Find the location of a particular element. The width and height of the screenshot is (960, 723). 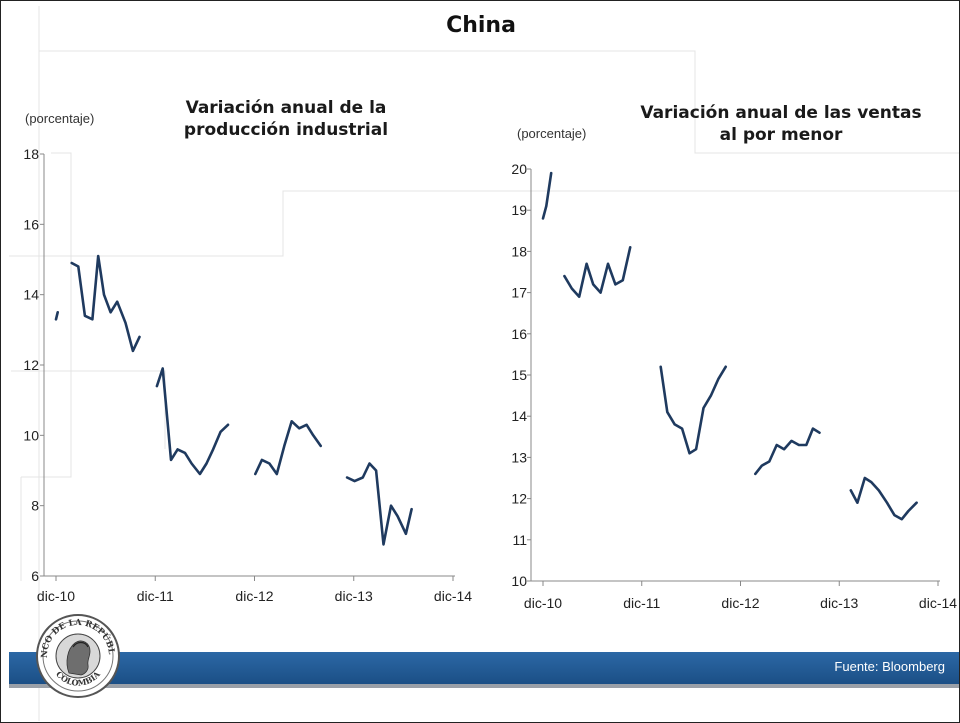

y-tick-label: 11 is located at coordinates (519, 540).